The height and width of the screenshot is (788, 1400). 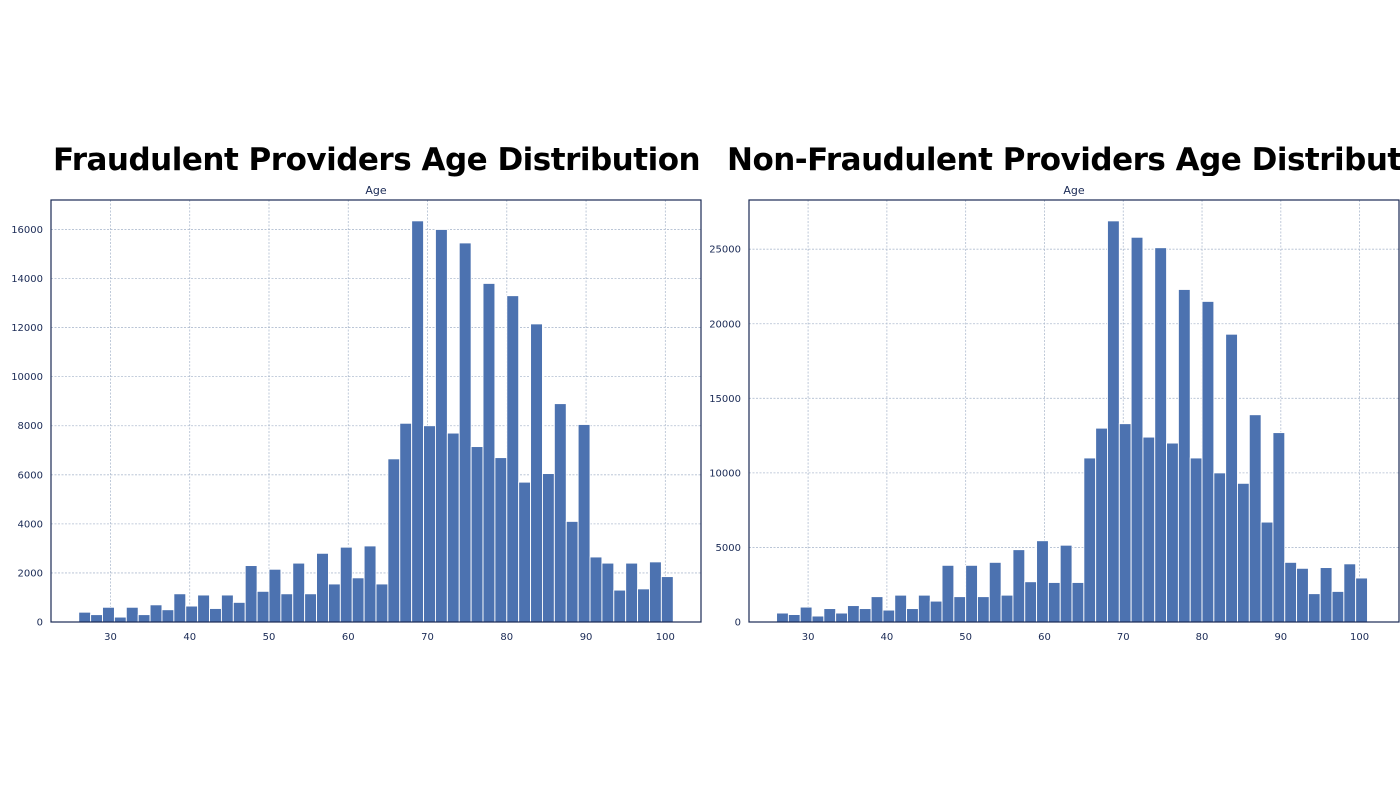 I want to click on y-tick-label: 4000, so click(x=30, y=524).